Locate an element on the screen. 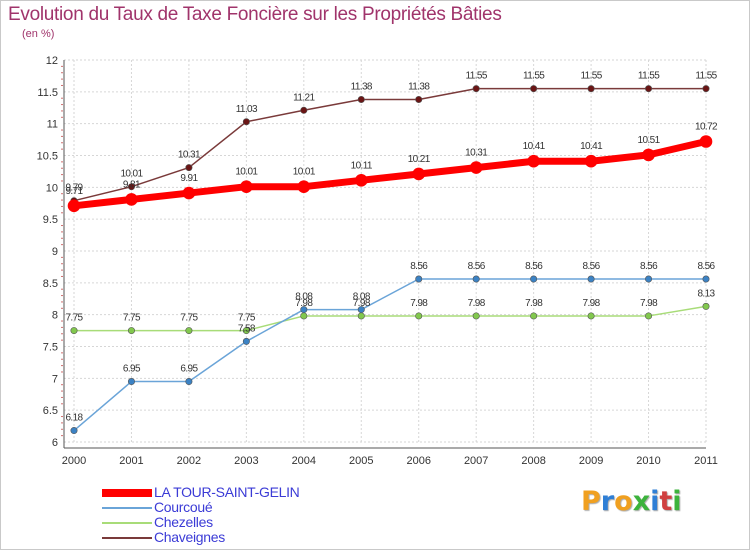  data-label-0: 10.72 is located at coordinates (706, 126).